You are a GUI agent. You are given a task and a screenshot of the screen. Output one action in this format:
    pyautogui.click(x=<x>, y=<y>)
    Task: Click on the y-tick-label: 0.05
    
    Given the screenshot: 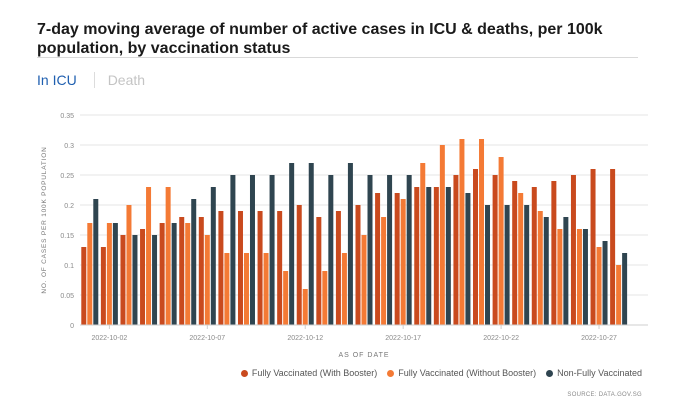 What is the action you would take?
    pyautogui.click(x=67, y=296)
    